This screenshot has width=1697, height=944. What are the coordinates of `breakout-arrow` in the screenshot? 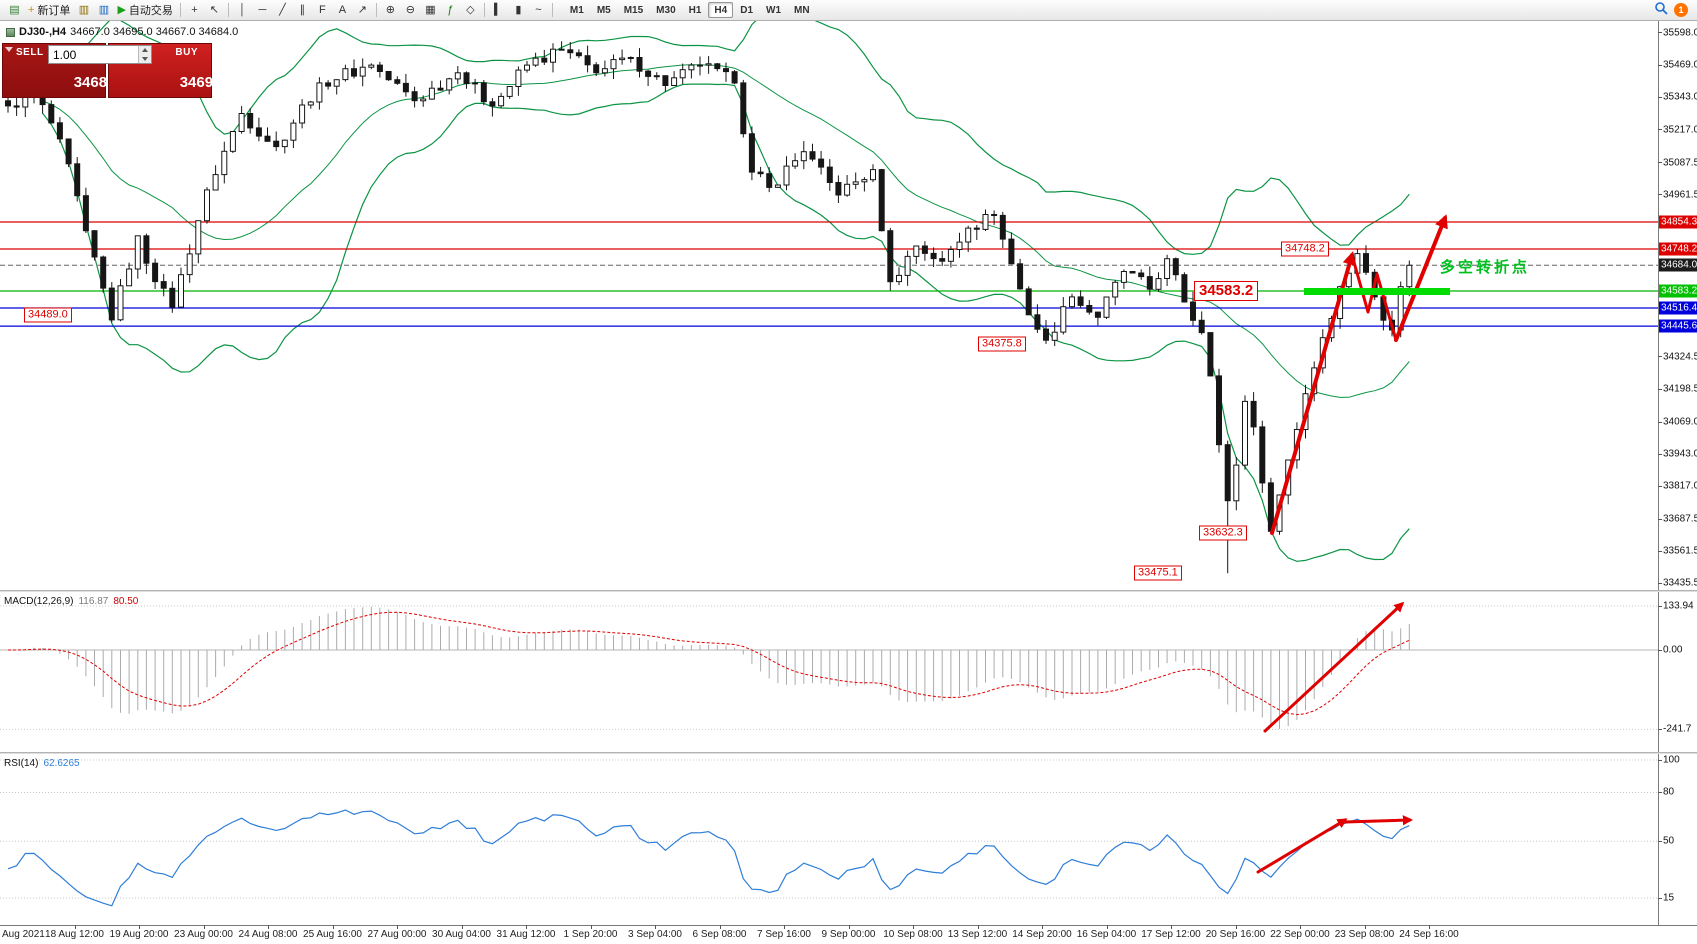 It's located at (1421, 278).